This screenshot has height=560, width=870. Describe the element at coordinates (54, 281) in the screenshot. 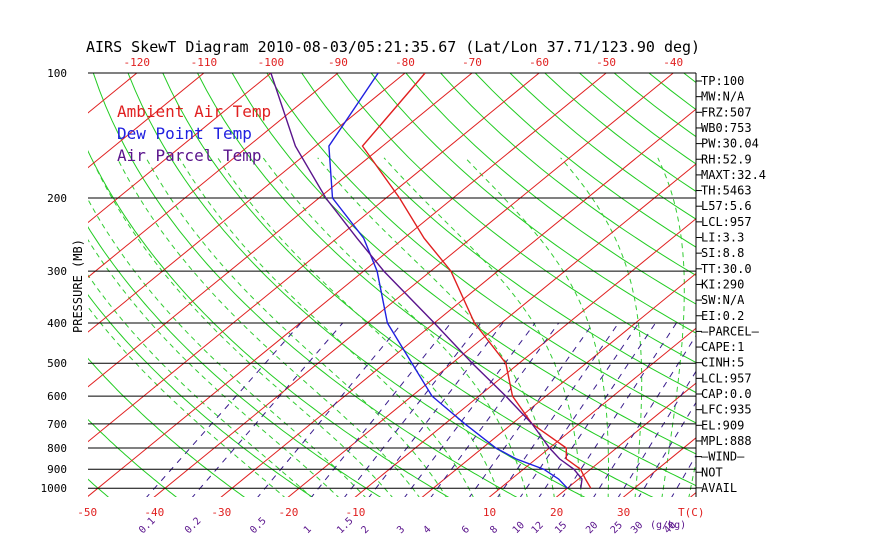

I see `pressure-tick-labels: 100 200 300 400 500 600 700 800 900 1000` at that location.